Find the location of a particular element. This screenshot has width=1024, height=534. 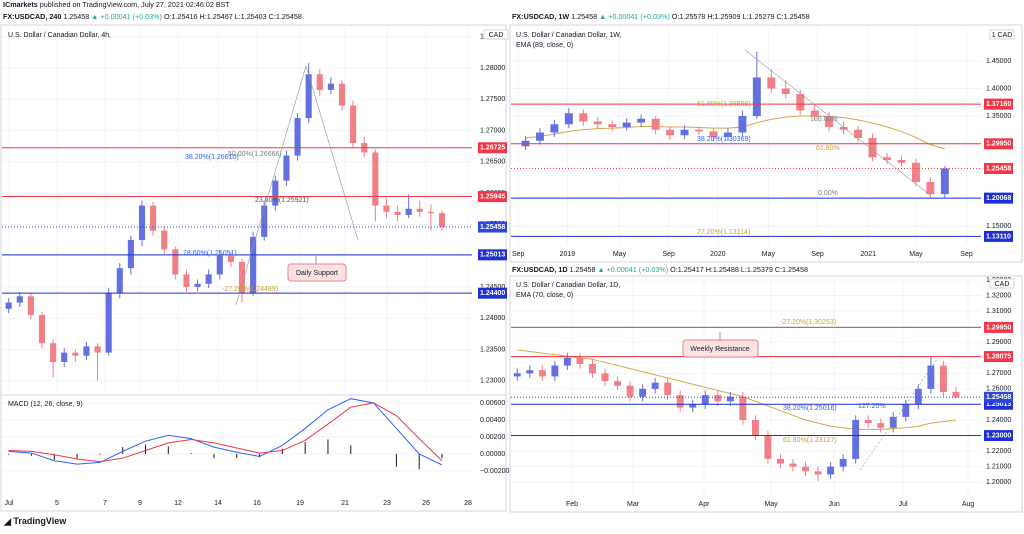

fib-label: 38.20%(1.30369) is located at coordinates (724, 139).